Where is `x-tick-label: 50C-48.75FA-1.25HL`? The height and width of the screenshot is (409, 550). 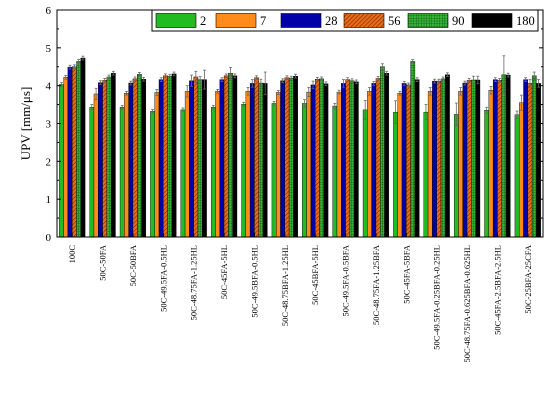 x-tick-label: 50C-48.75FA-1.25HL is located at coordinates (194, 282).